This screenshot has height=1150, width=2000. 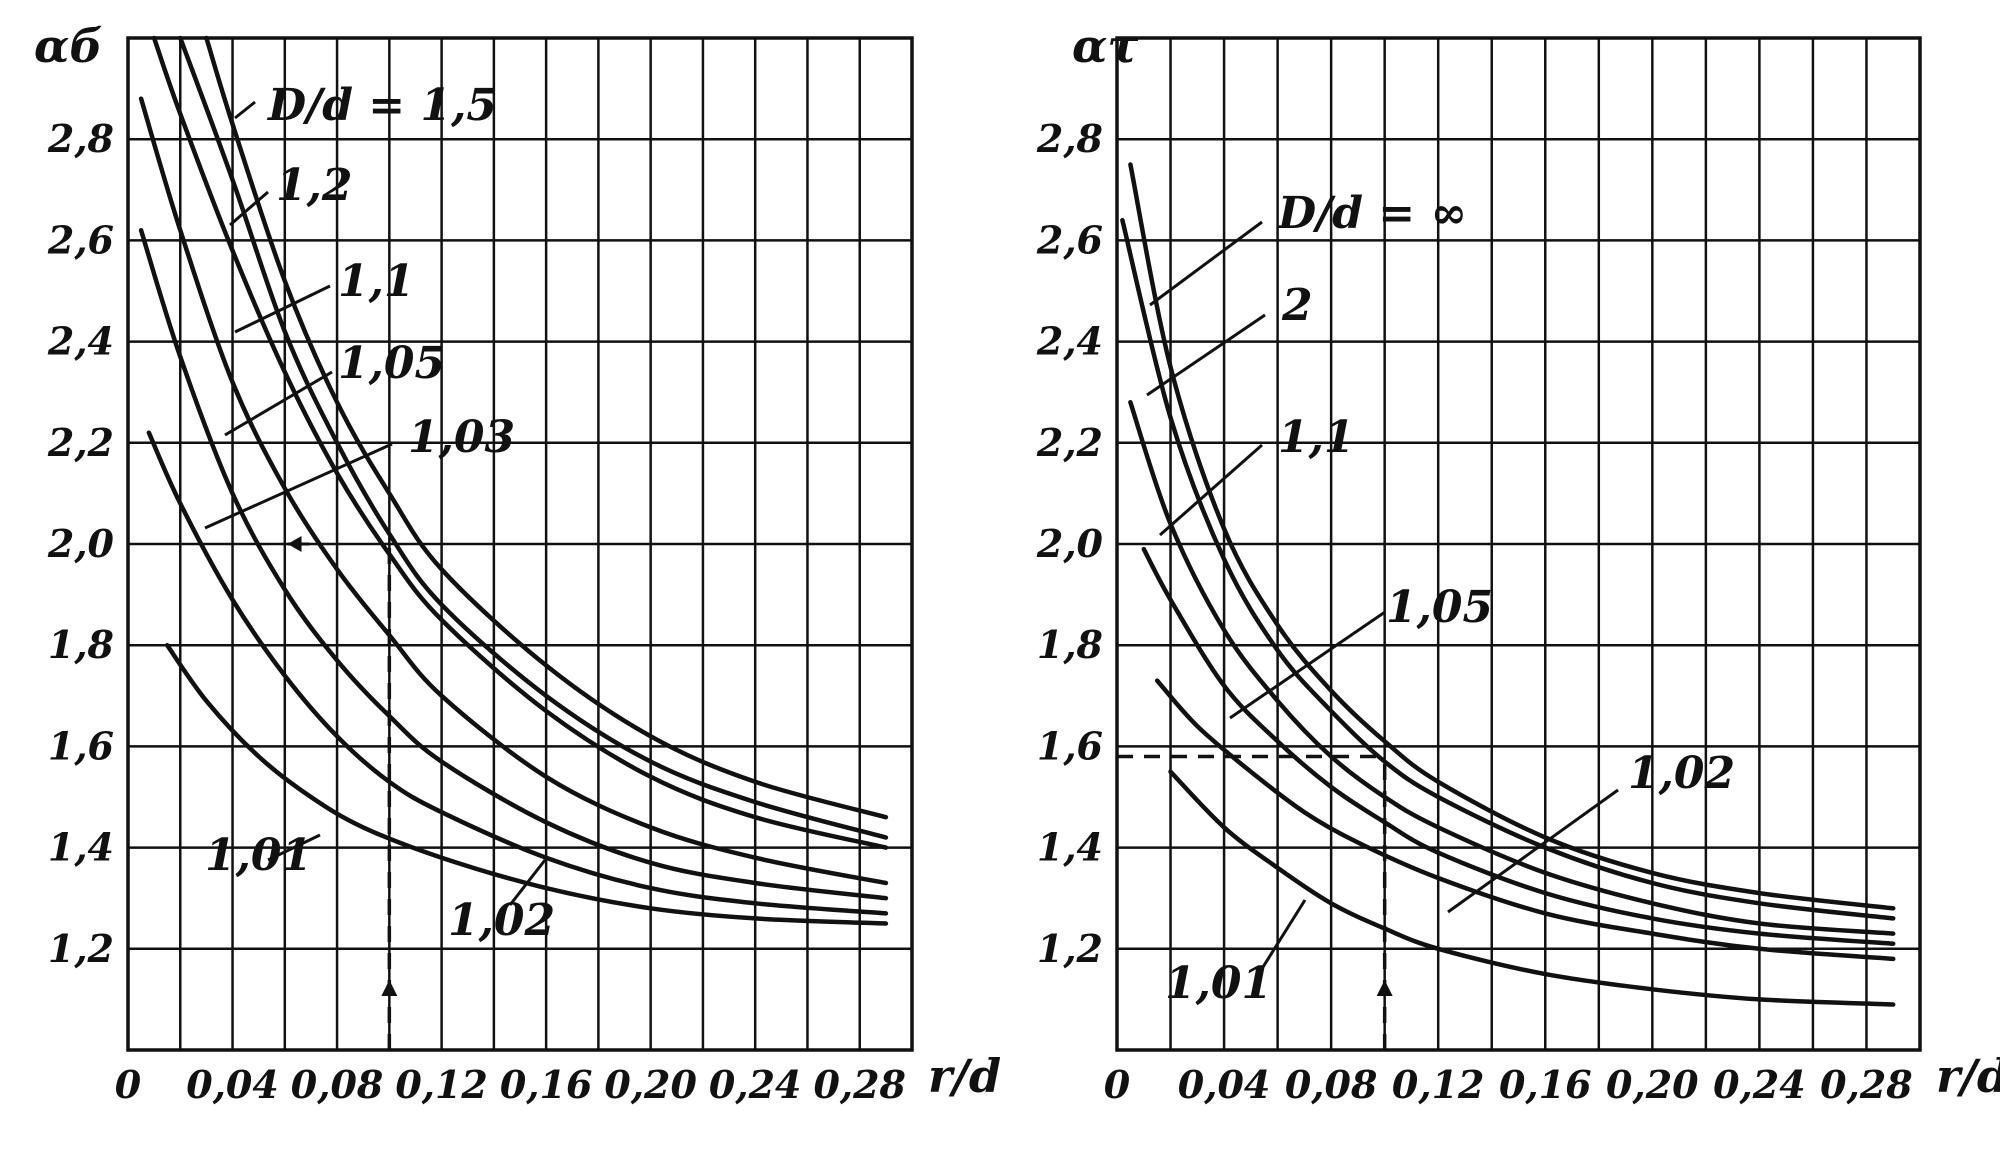 What do you see at coordinates (1105, 46) in the screenshot?
I see `y-axis-label: ατ` at bounding box center [1105, 46].